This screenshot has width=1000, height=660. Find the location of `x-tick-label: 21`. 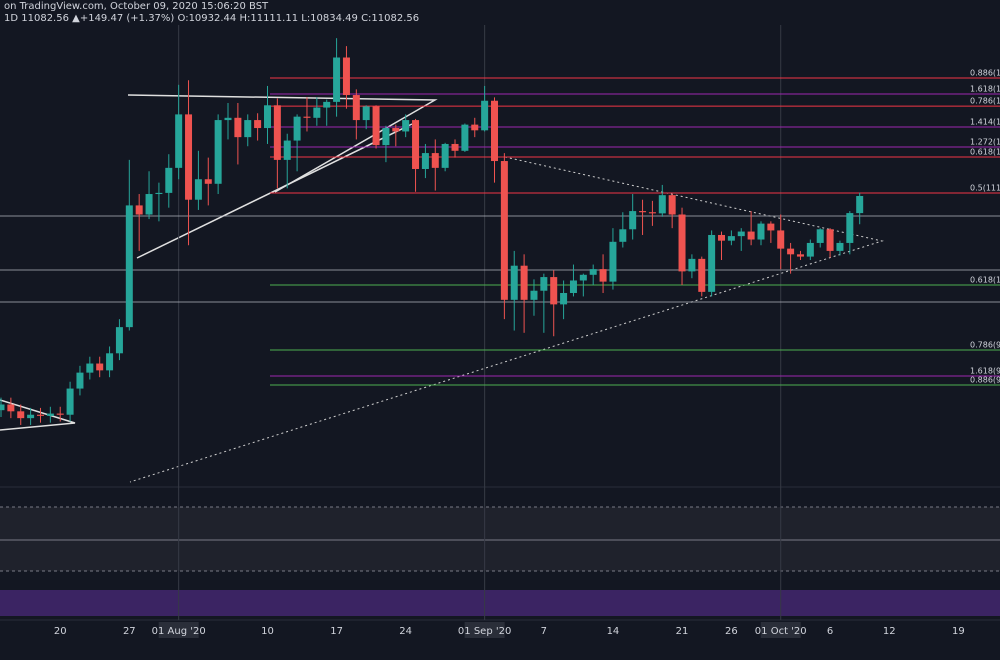

x-tick-label: 21 is located at coordinates (682, 631).